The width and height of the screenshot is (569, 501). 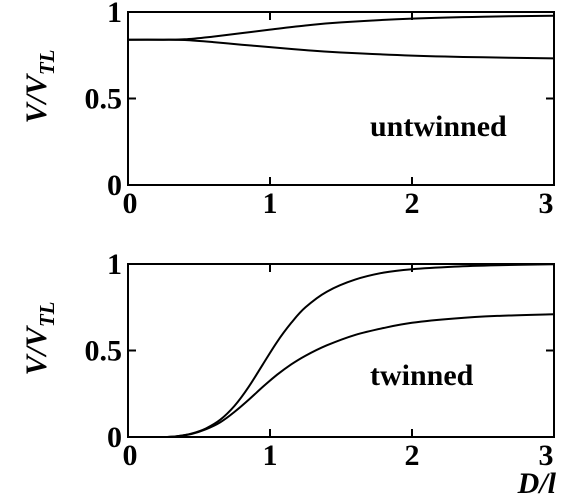 What do you see at coordinates (537, 483) in the screenshot?
I see `x-axis-label: D/l` at bounding box center [537, 483].